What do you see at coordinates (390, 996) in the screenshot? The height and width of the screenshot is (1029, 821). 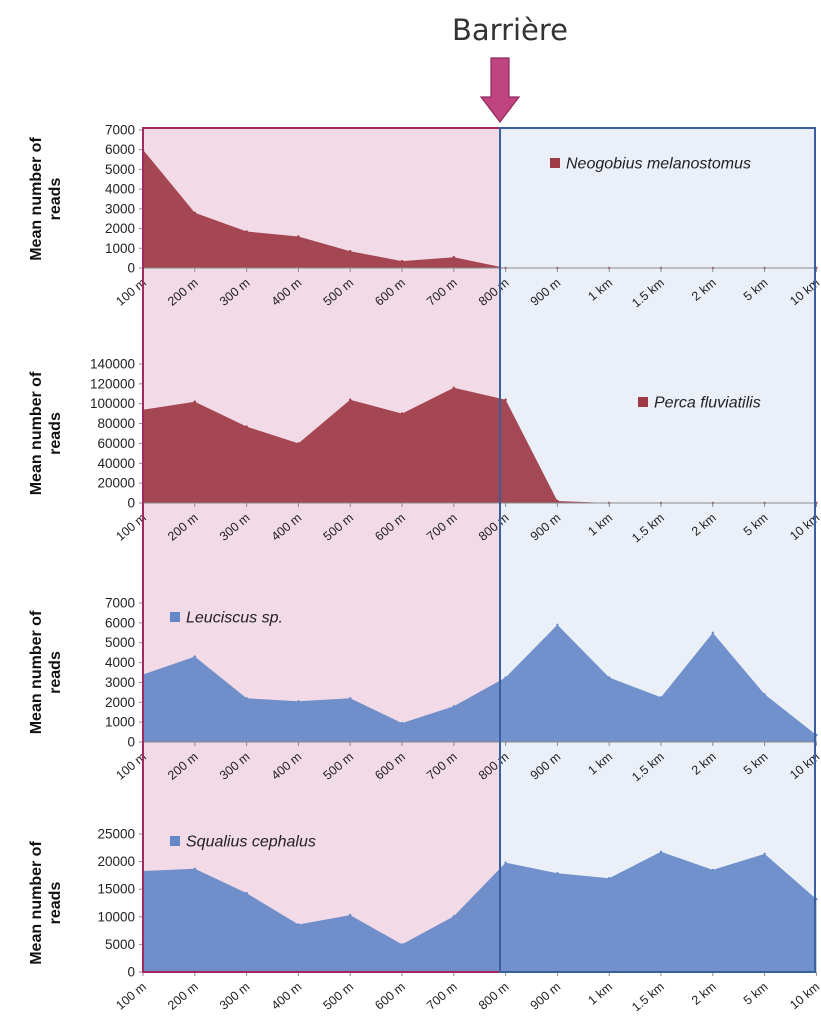 I see `x-tick-label: 600 m` at bounding box center [390, 996].